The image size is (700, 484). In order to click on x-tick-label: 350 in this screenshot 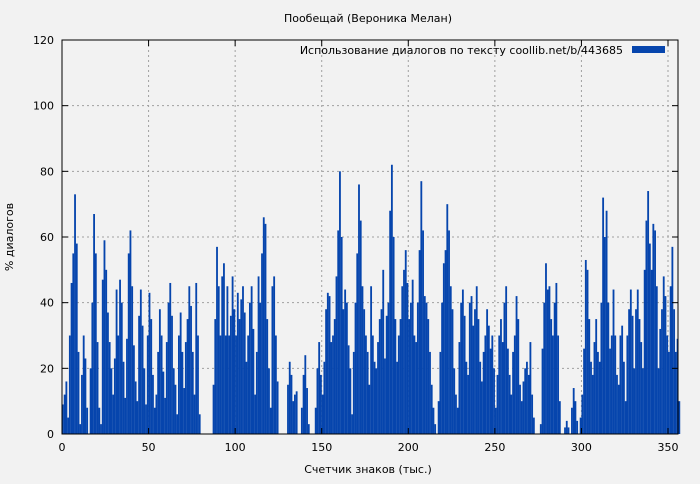, I will do `click(668, 447)`.